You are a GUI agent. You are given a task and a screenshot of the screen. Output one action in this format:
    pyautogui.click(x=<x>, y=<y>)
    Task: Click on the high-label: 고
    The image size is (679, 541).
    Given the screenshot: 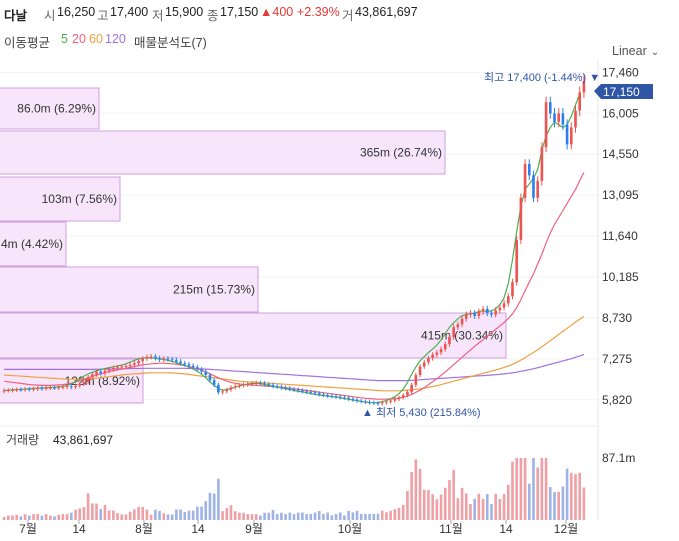 What is the action you would take?
    pyautogui.click(x=103, y=16)
    